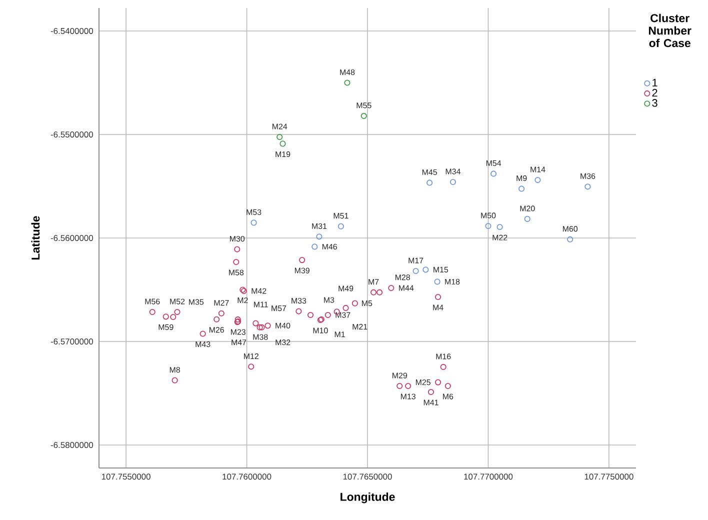 Image resolution: width=708 pixels, height=520 pixels. I want to click on x-tick-label: 107.7650000, so click(367, 477).